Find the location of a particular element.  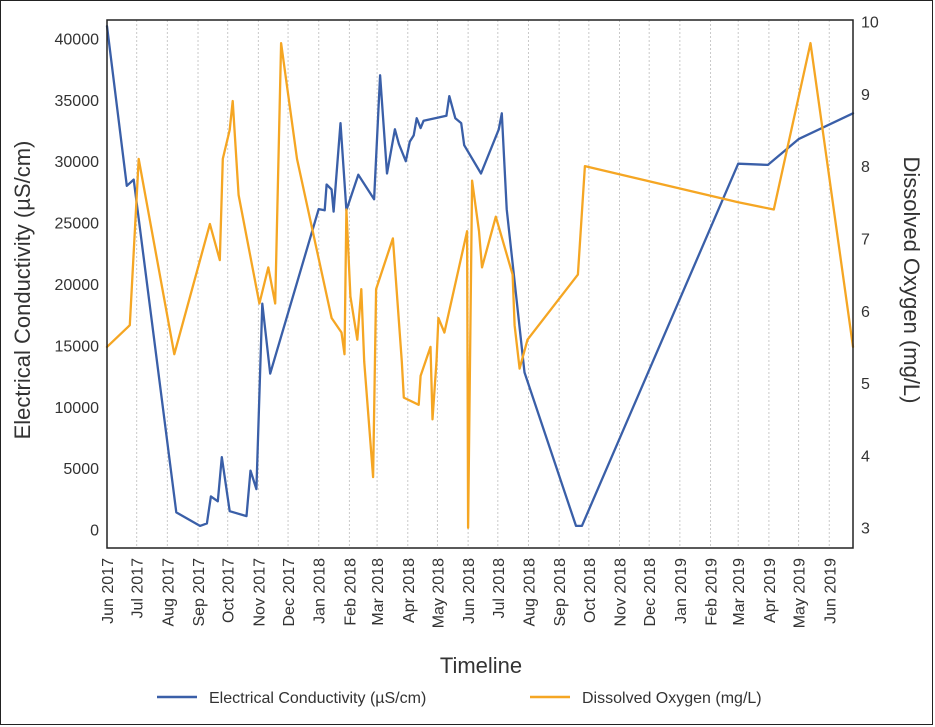

x-tick-label: Apr 2019 is located at coordinates (770, 590).